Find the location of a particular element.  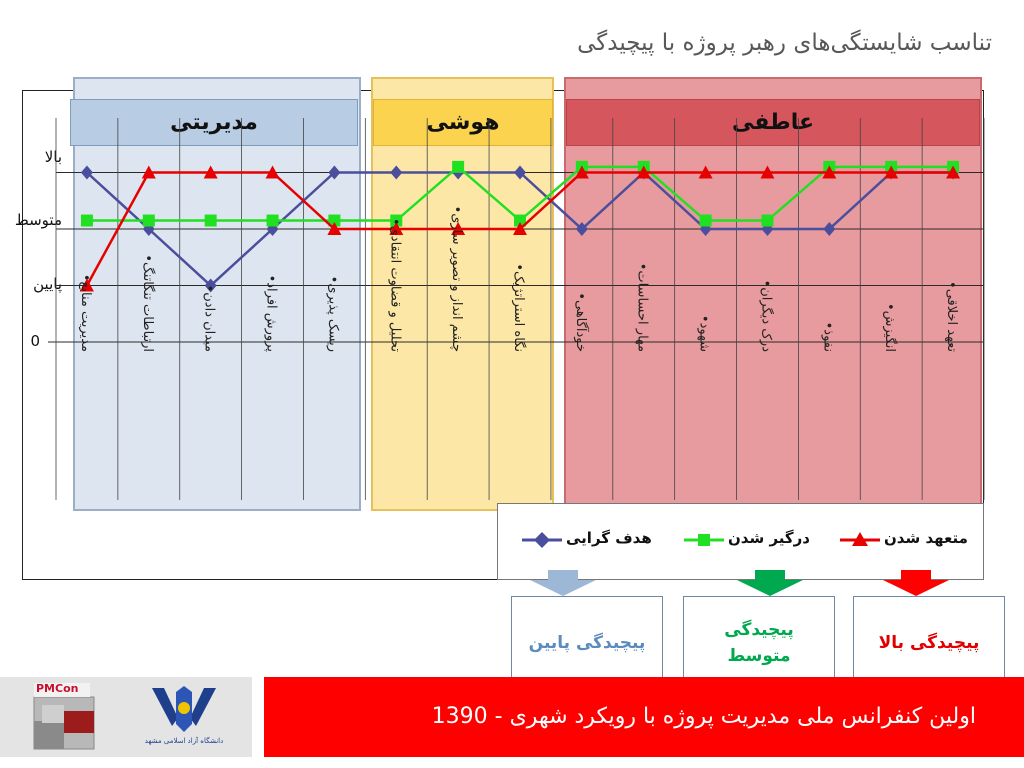

legend-marker-involving is located at coordinates (704, 540).